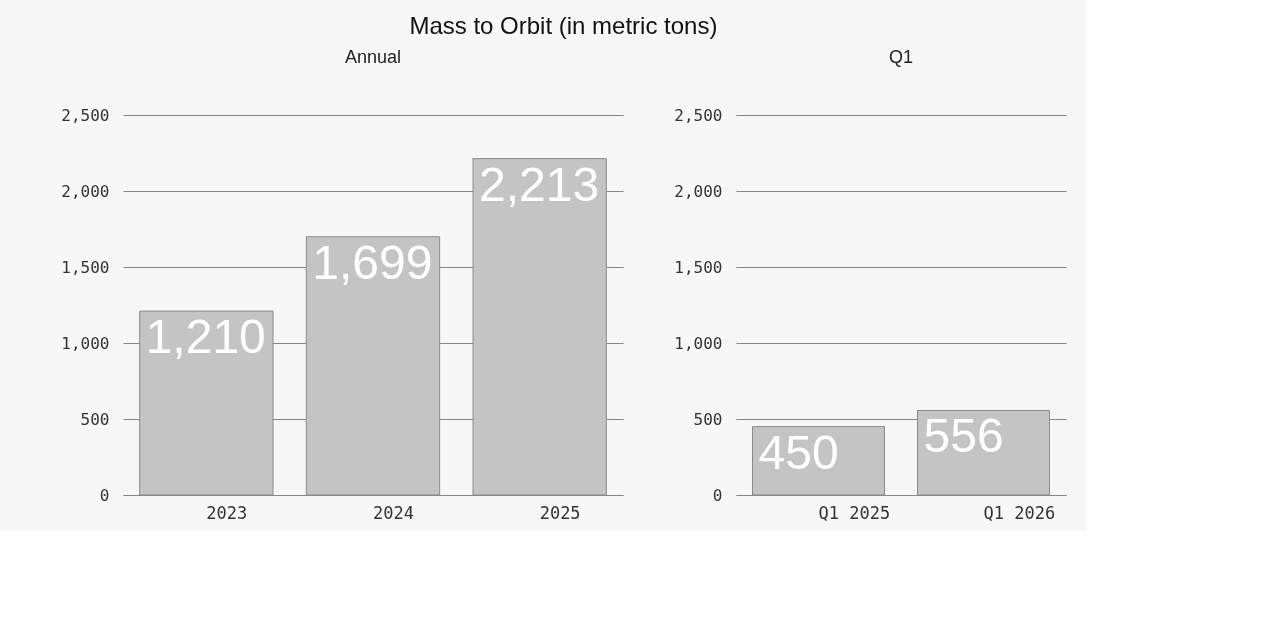  I want to click on data-label: 2,213, so click(539, 184).